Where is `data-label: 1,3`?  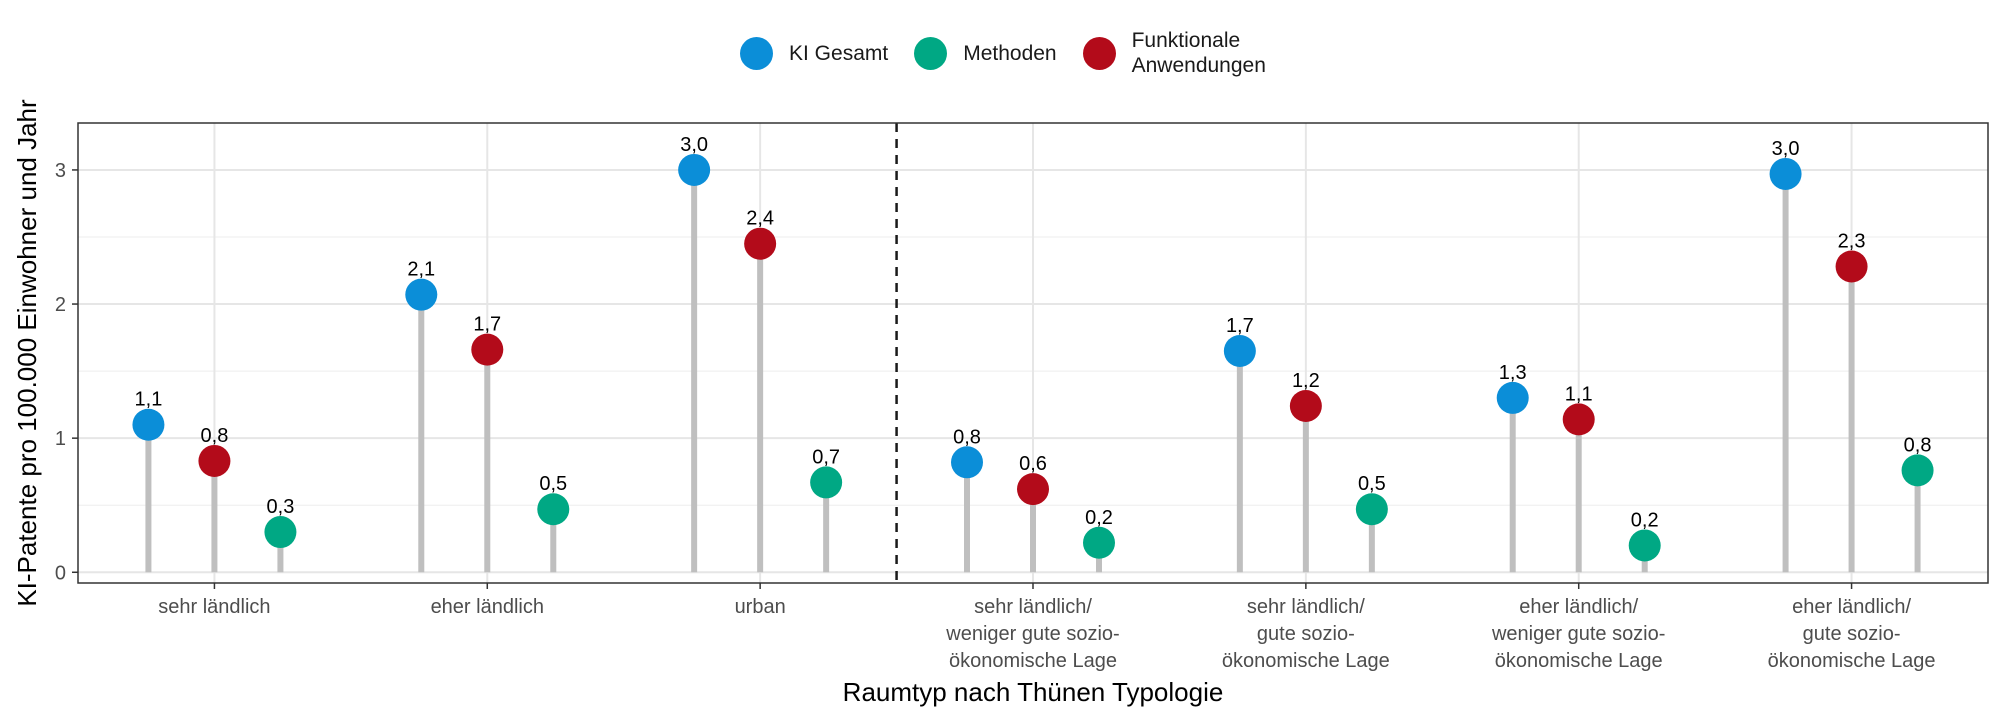 data-label: 1,3 is located at coordinates (1513, 373).